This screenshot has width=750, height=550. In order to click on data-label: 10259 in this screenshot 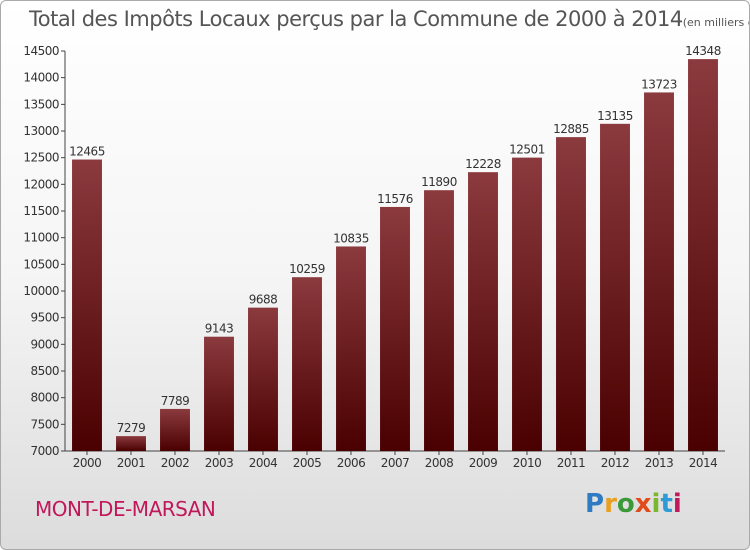, I will do `click(307, 269)`.